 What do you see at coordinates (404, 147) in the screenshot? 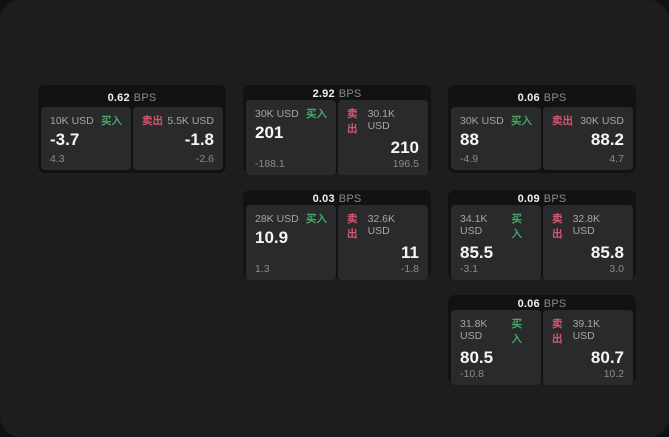
I see `sell-quote: 210` at bounding box center [404, 147].